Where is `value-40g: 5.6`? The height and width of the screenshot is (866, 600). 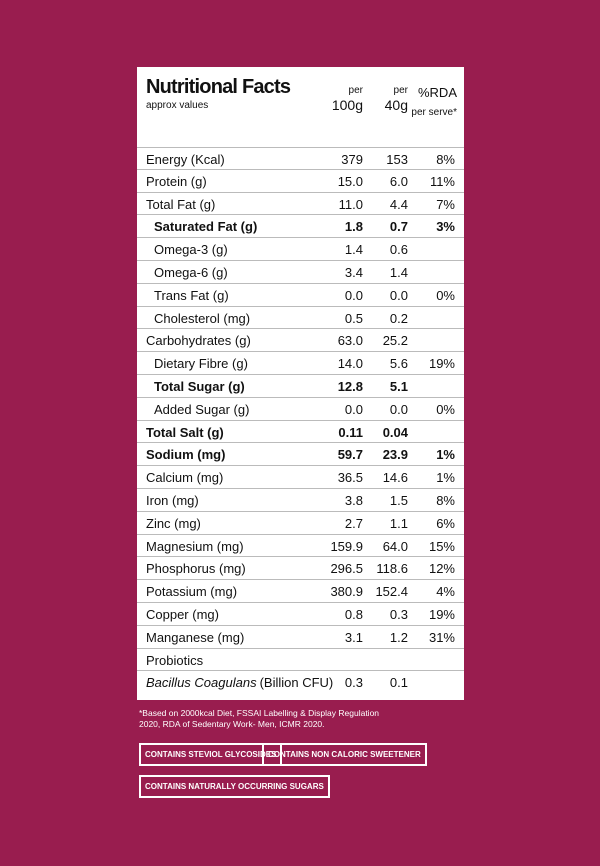 value-40g: 5.6 is located at coordinates (398, 364).